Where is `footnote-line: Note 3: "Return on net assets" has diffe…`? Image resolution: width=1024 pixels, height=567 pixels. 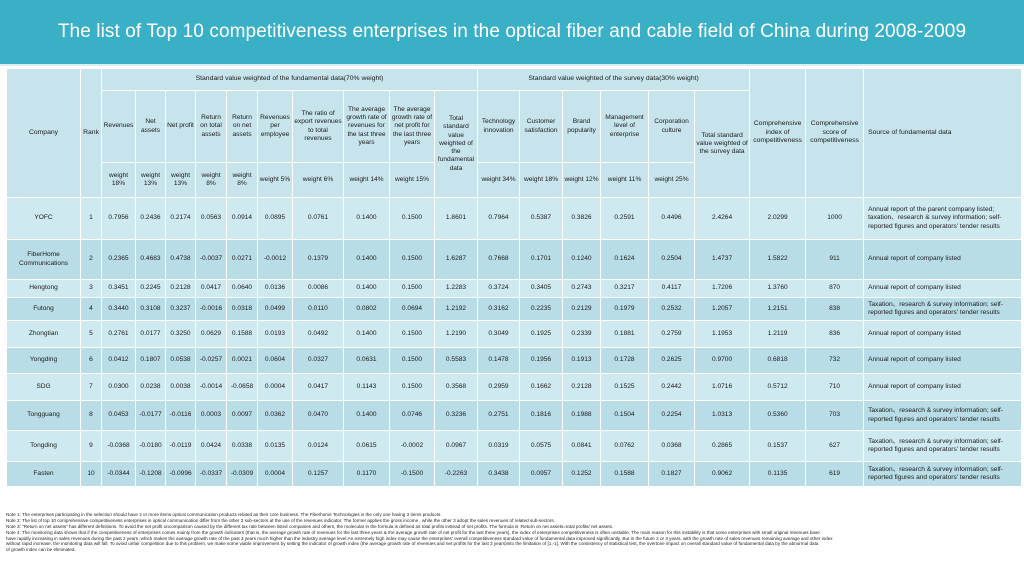 footnote-line: Note 3: "Return on net assets" has diffe… is located at coordinates (310, 526).